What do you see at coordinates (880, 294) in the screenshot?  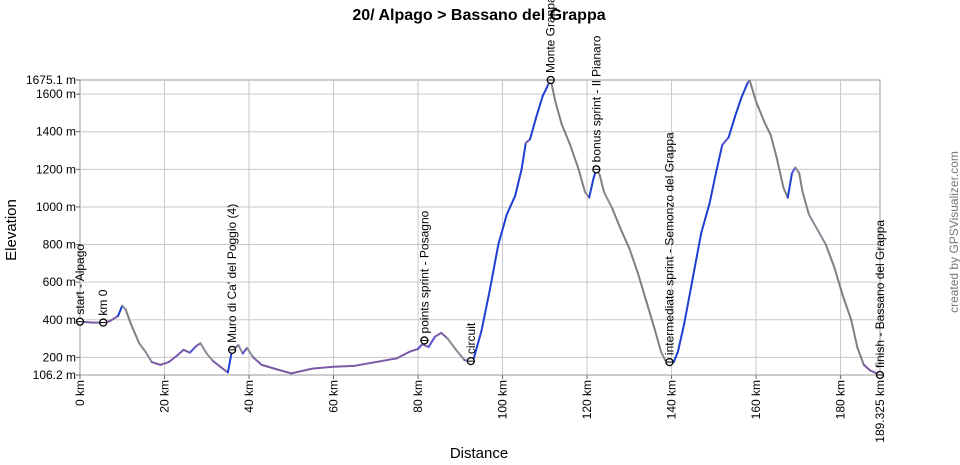 I see `waypoint-label: finish - Bassano del Grappa` at bounding box center [880, 294].